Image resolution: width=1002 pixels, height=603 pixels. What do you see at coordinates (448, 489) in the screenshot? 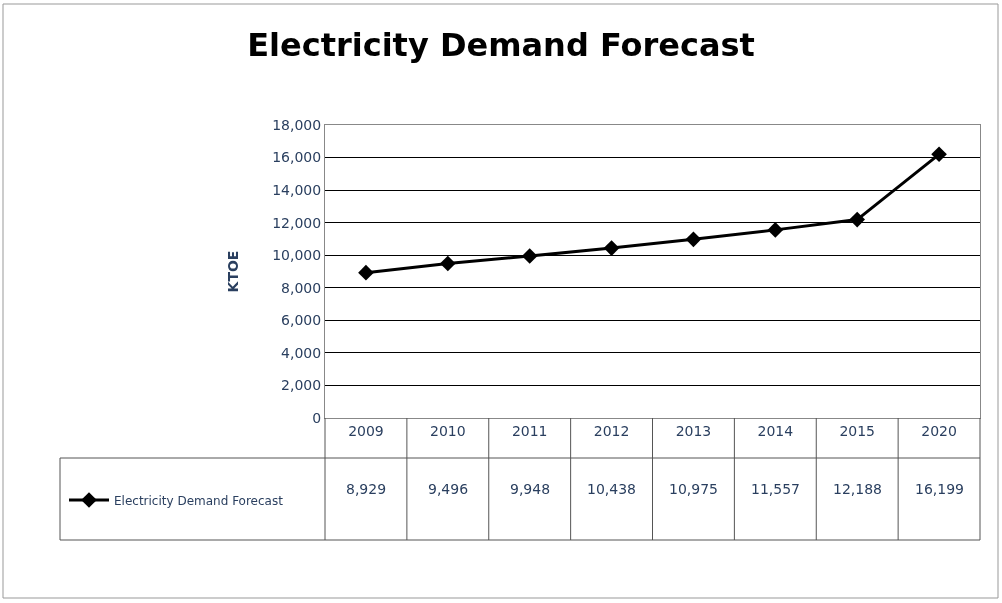
I see `data-label: 9,496` at bounding box center [448, 489].